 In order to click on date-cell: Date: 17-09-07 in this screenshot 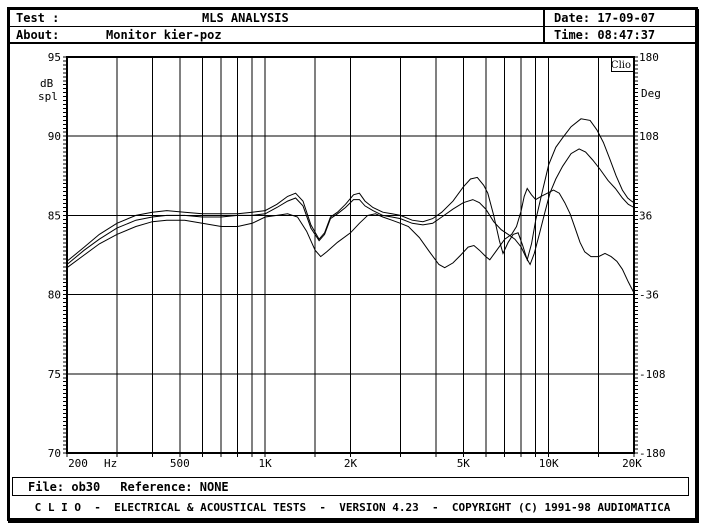, I will do `click(619, 18)`.